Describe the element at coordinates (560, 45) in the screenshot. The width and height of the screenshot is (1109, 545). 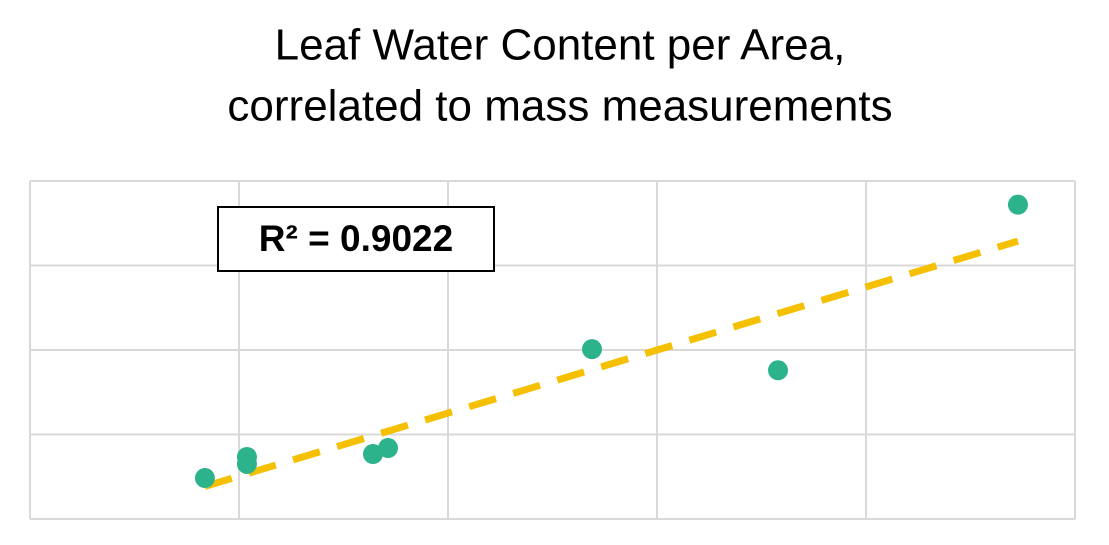
I see `chart-title: Leaf Water Content per Area,` at that location.